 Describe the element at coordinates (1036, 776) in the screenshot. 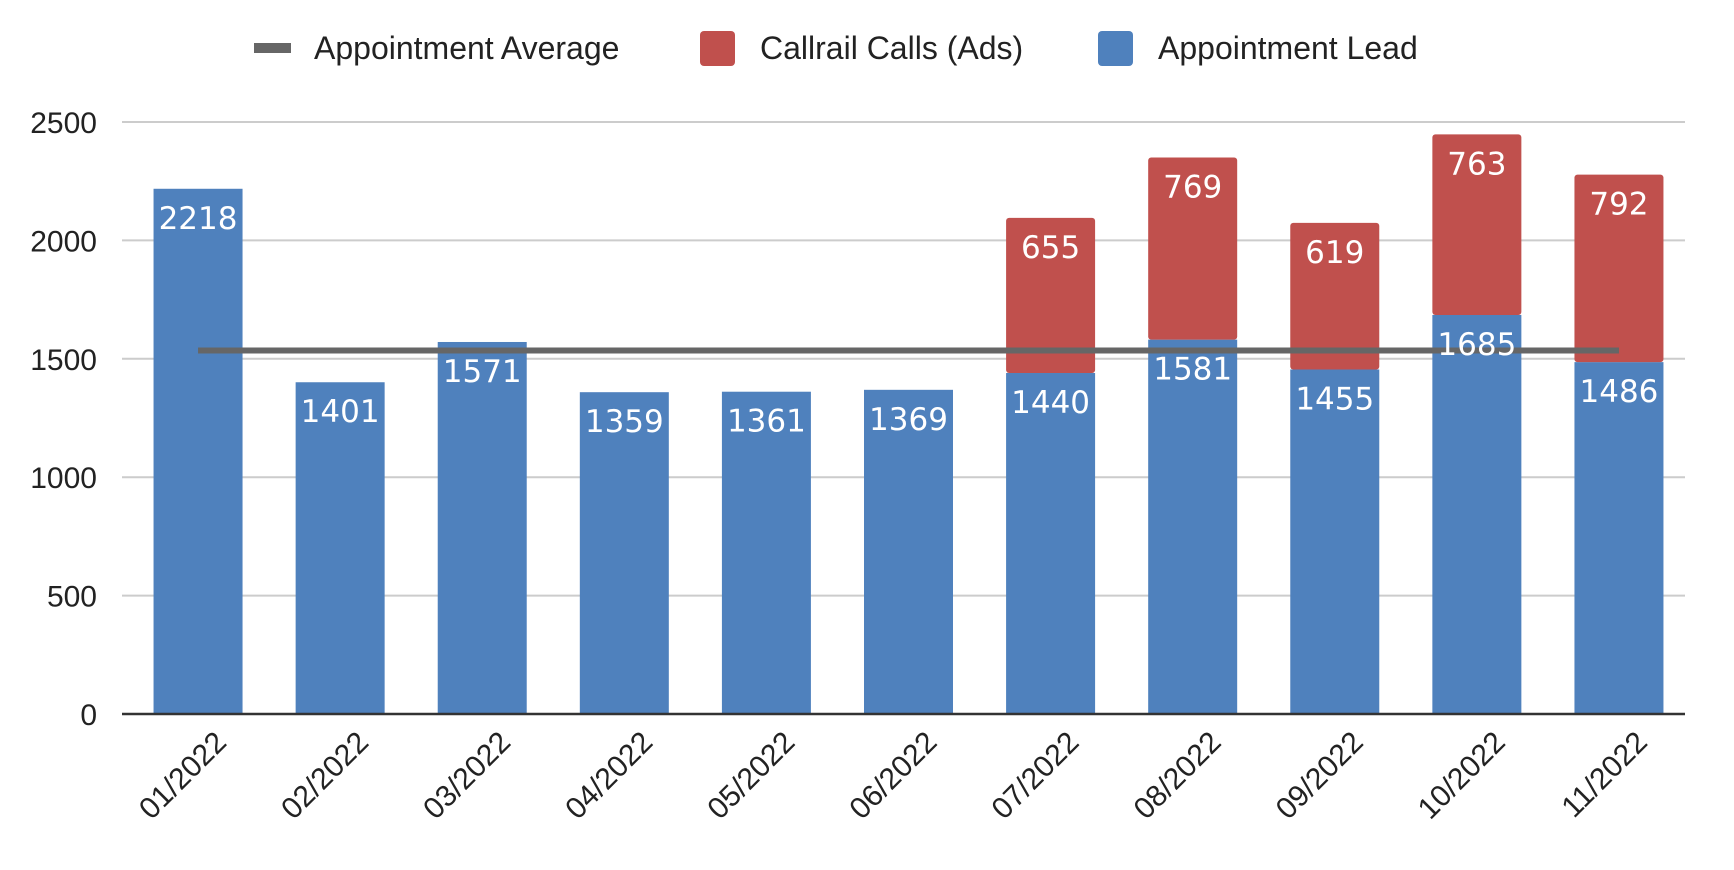

I see `x-tick-label: 07/2022` at that location.